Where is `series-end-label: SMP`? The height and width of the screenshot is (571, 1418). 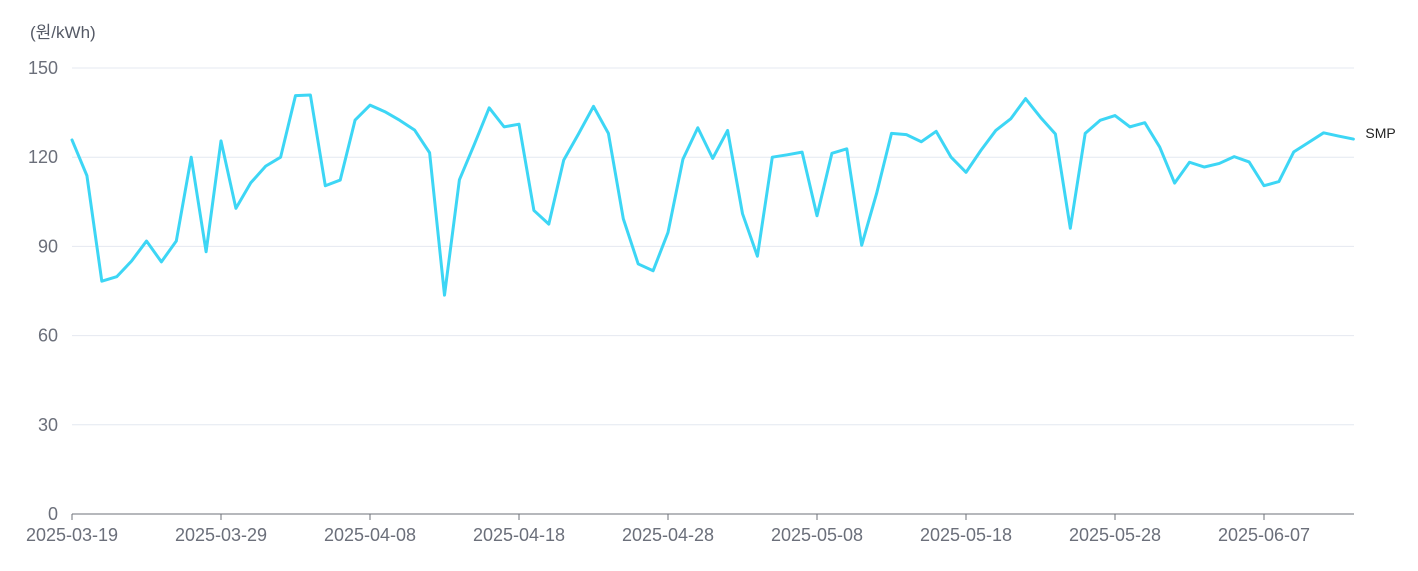 series-end-label: SMP is located at coordinates (1380, 133).